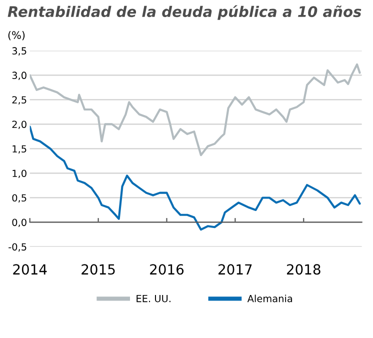  I want to click on legend-label: EE. UU., so click(153, 298).